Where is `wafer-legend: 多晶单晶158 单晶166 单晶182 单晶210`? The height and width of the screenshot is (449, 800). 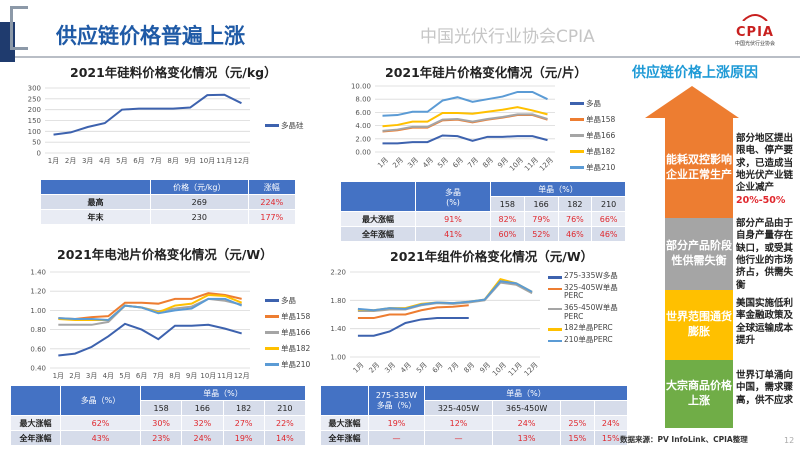 wafer-legend: 多晶单晶158 单晶166 单晶182 单晶210 is located at coordinates (592, 138).